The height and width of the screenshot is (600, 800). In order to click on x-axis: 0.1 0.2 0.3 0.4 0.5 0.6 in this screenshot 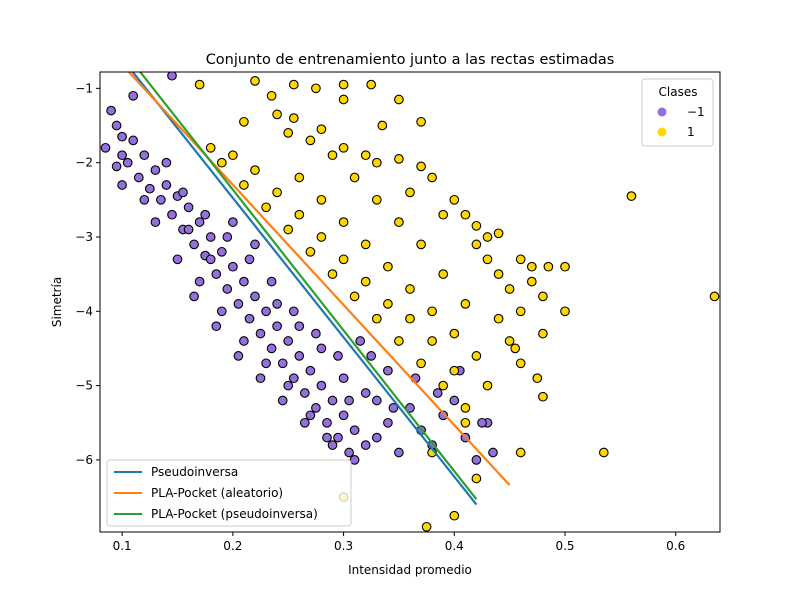, I will do `click(399, 542)`.